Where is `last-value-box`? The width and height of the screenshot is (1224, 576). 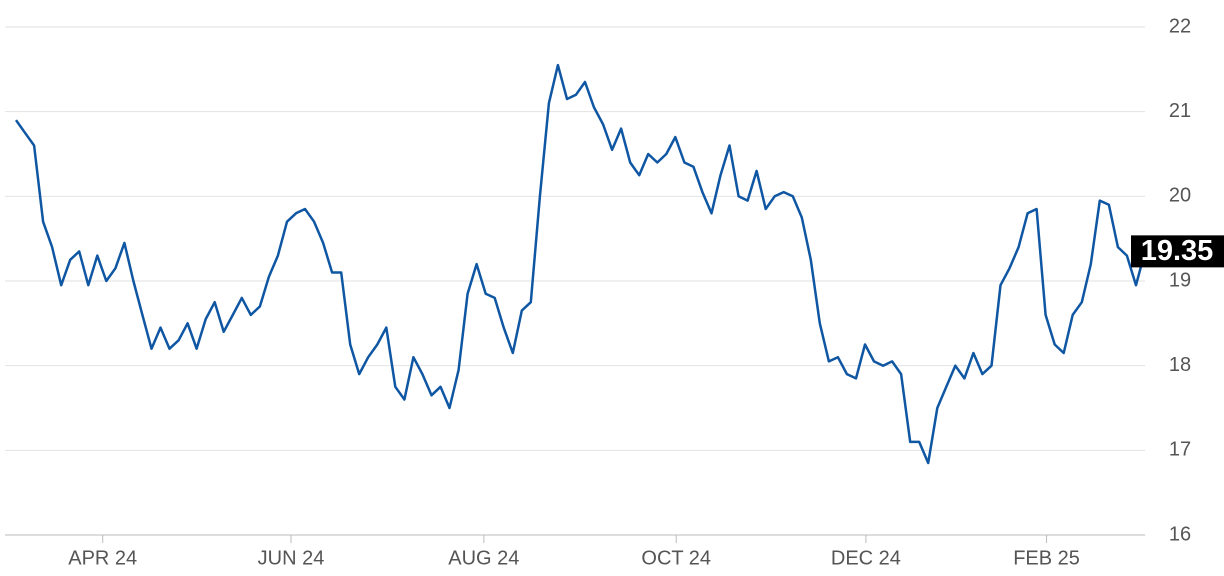
last-value-box is located at coordinates (1177, 251).